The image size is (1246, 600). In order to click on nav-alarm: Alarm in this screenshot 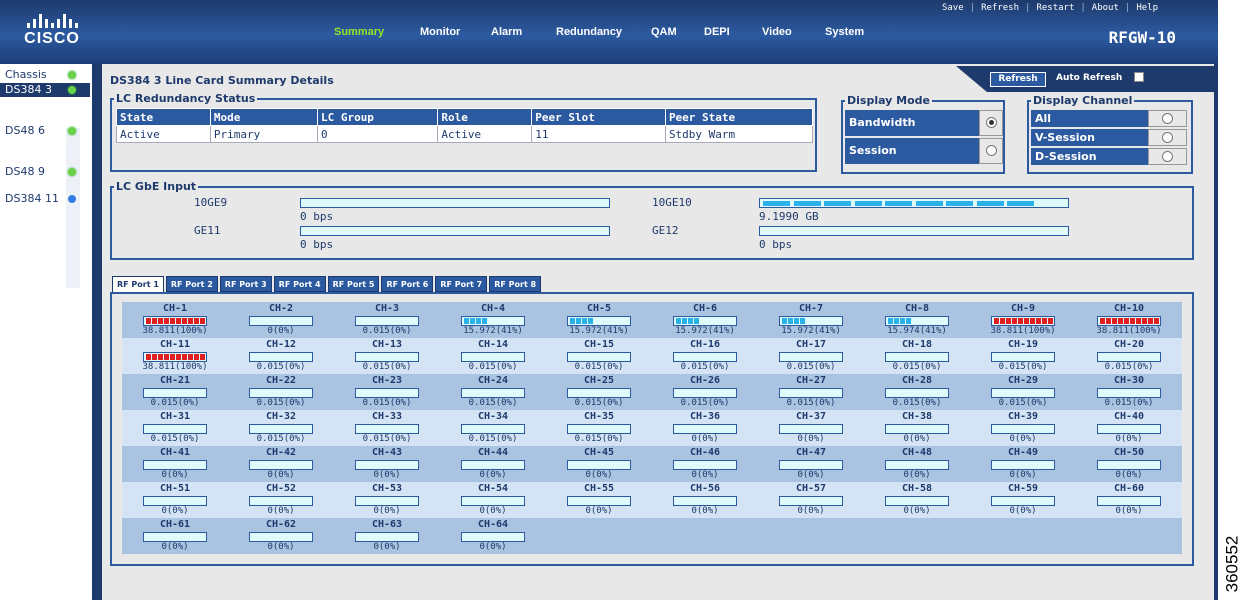, I will do `click(507, 32)`.